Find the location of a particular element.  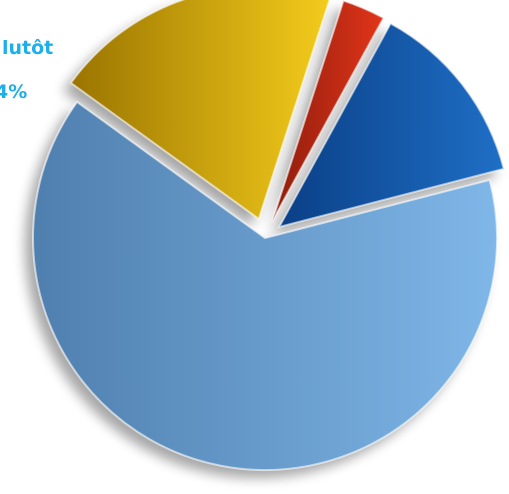

slice-label-line1: lutôt is located at coordinates (27, 48).